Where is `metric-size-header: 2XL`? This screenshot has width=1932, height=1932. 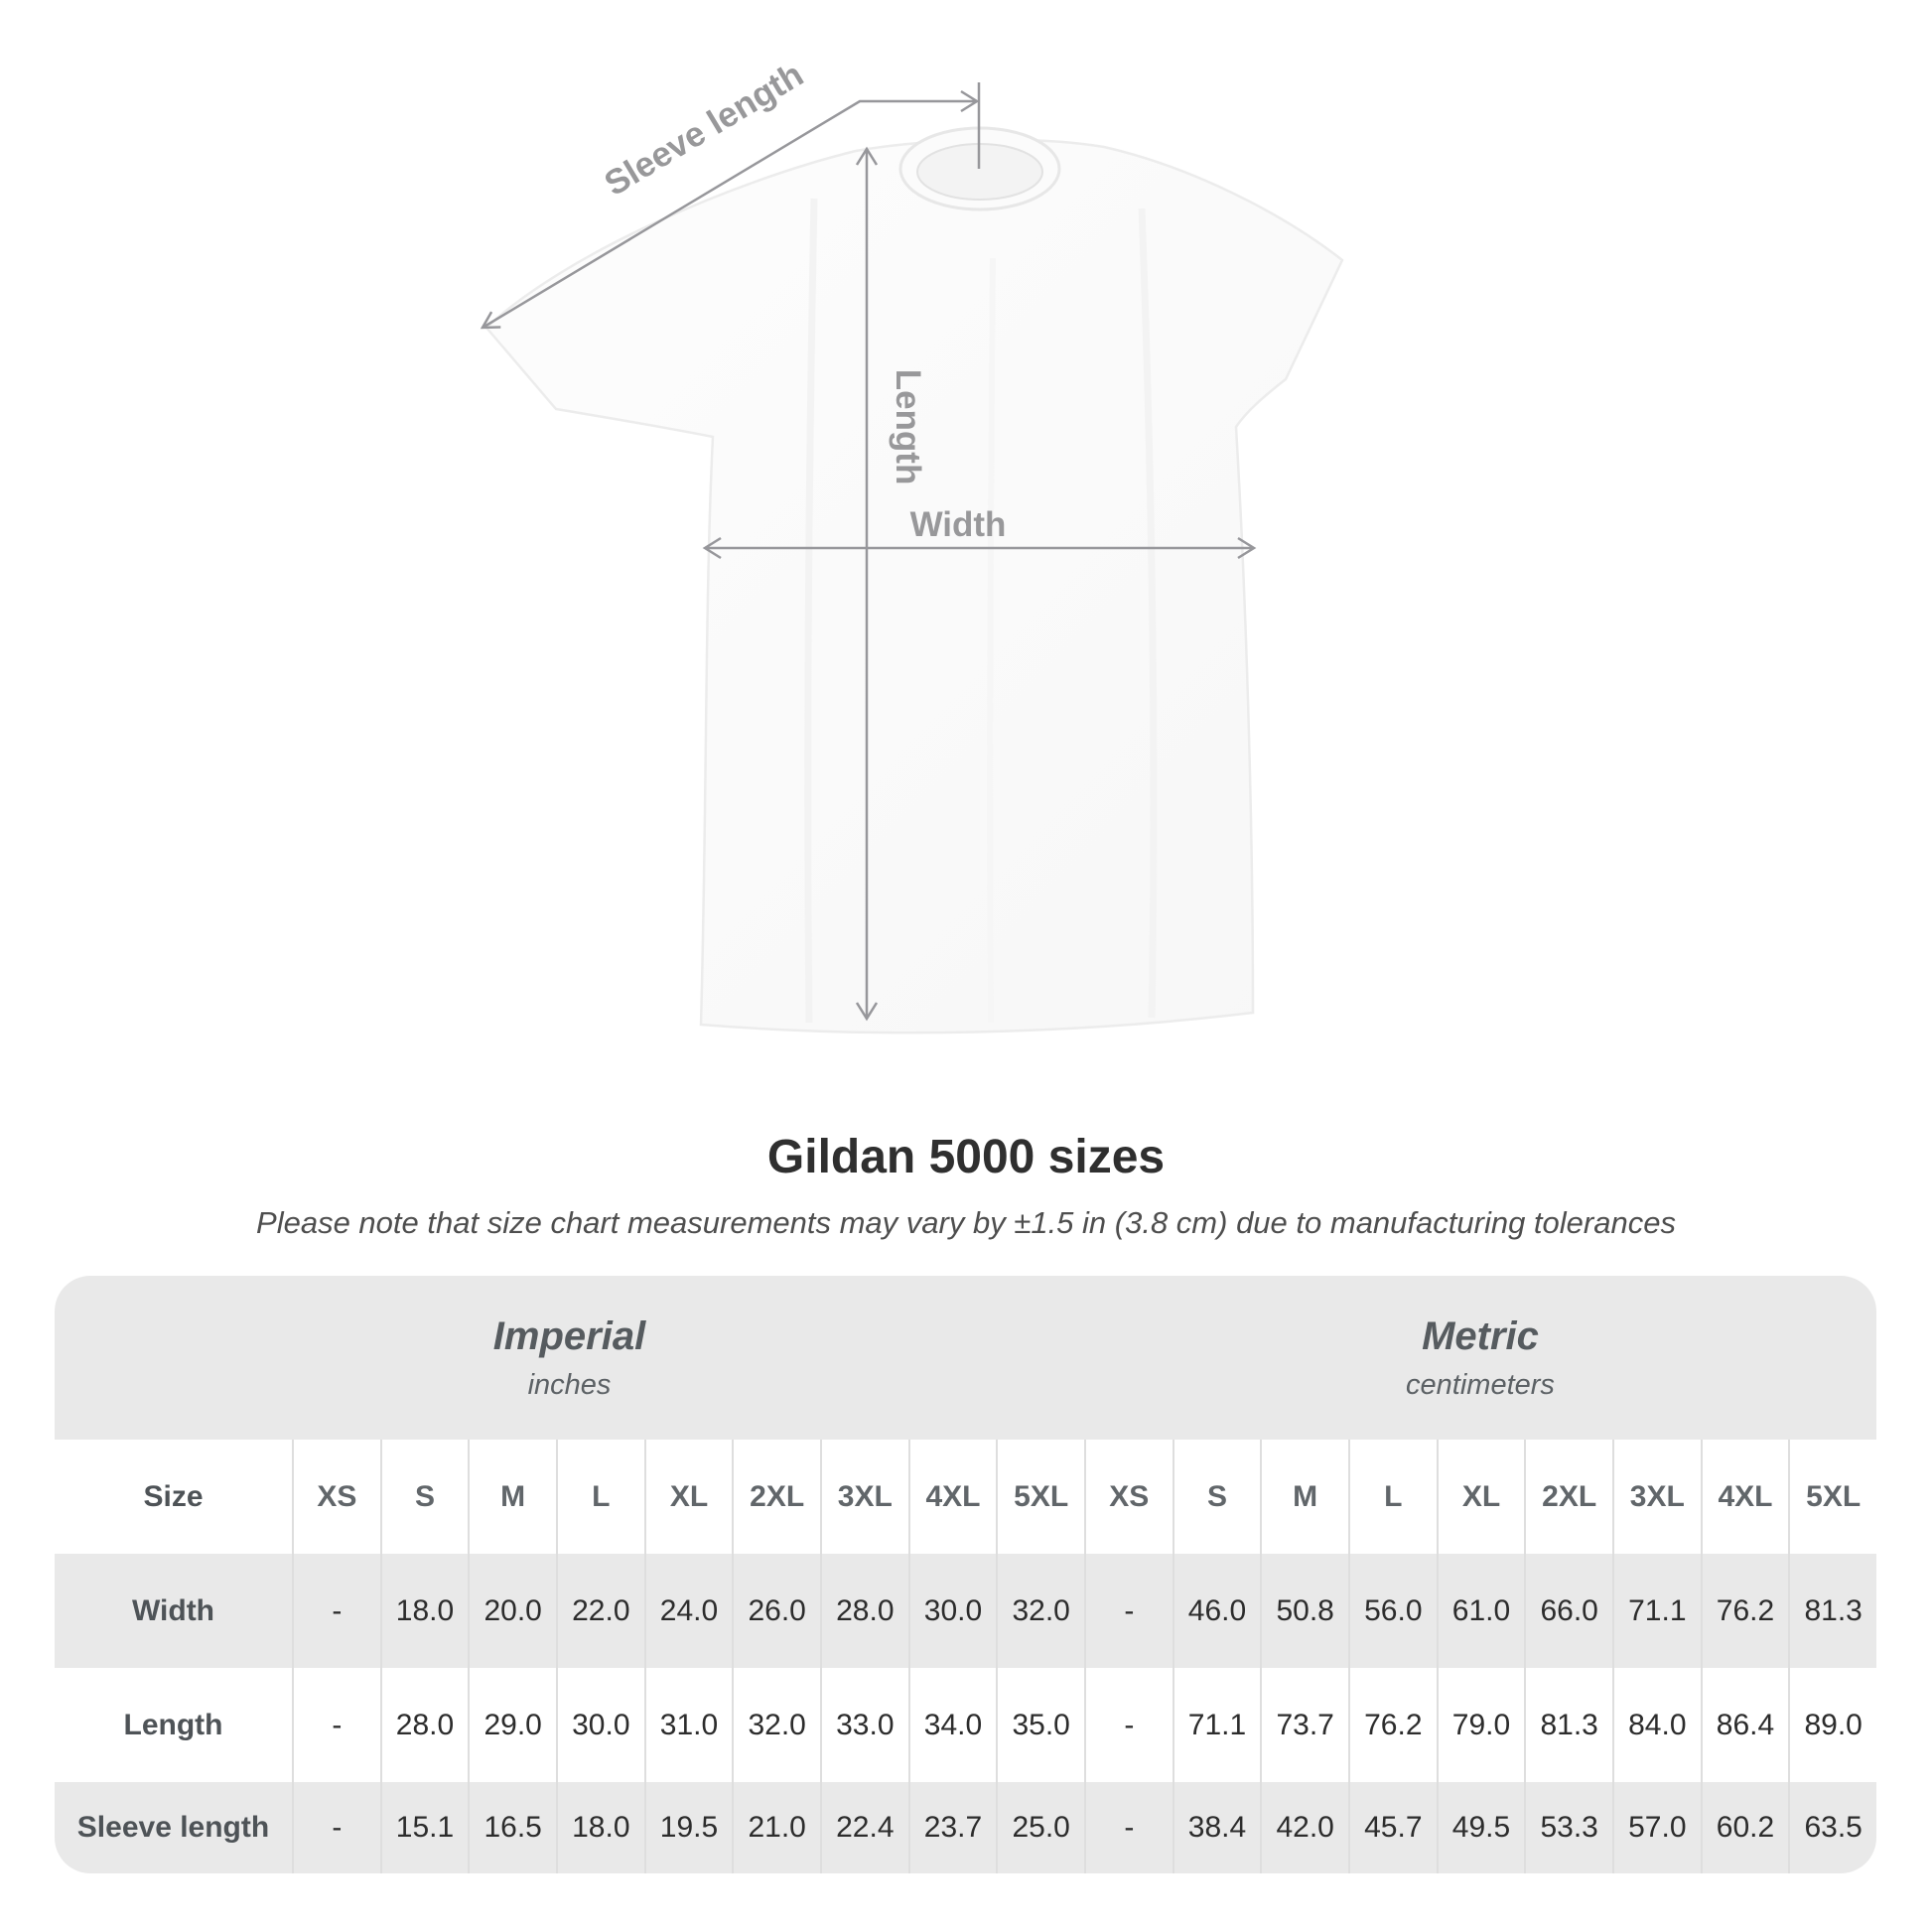
metric-size-header: 2XL is located at coordinates (1568, 1497).